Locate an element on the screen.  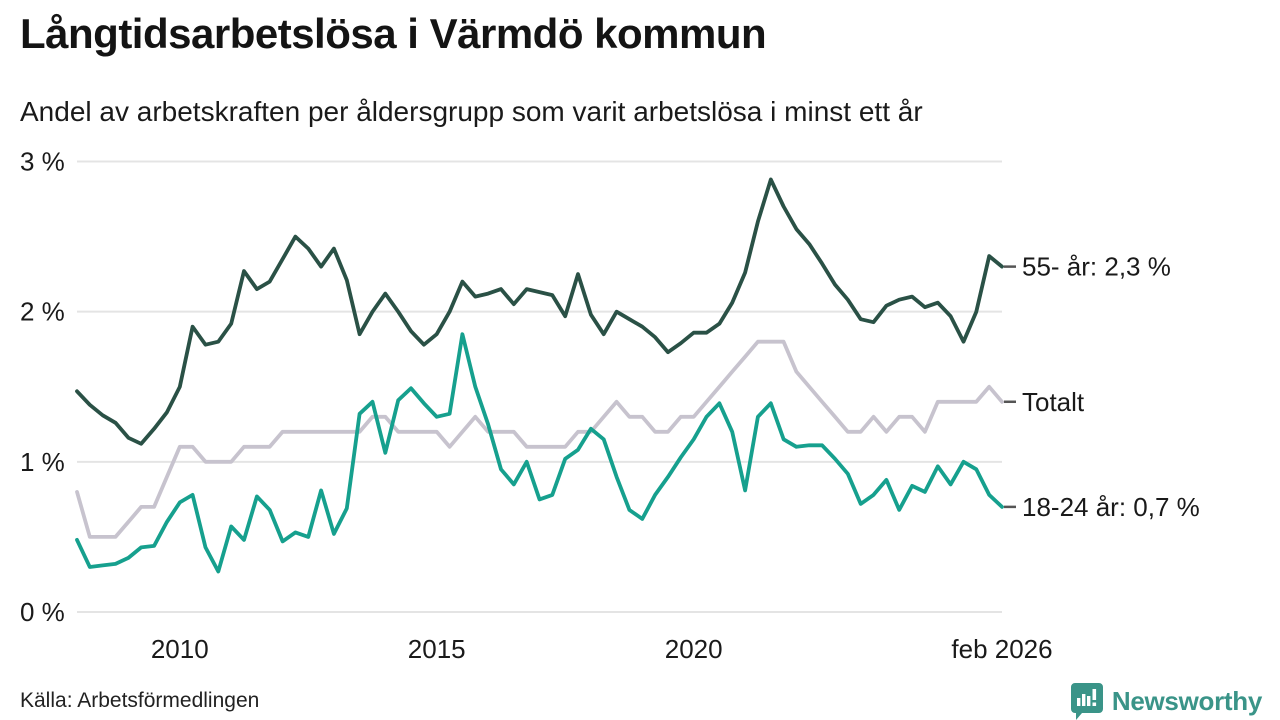
series-end-label: Totalt is located at coordinates (1053, 402).